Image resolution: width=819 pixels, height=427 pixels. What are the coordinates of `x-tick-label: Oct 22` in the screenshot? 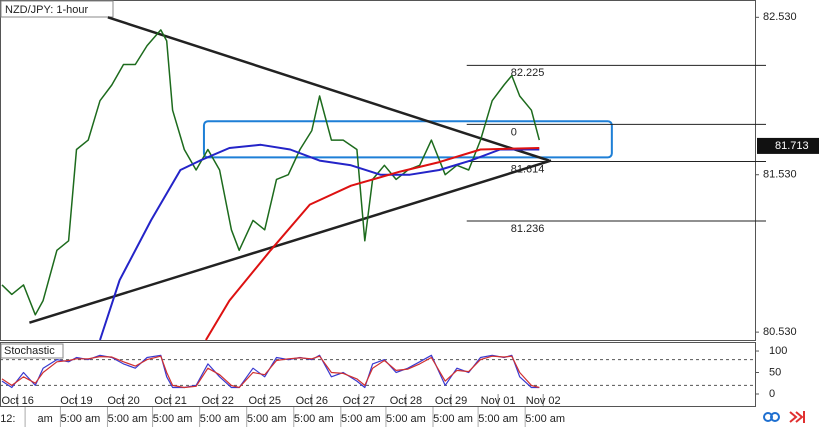 It's located at (217, 401).